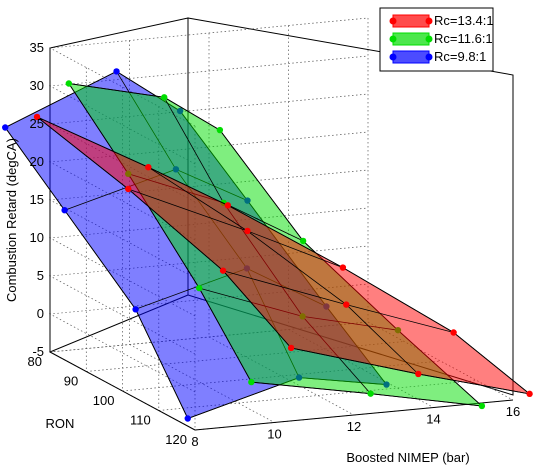 The width and height of the screenshot is (550, 471). What do you see at coordinates (37, 161) in the screenshot?
I see `z-tick-label: 20` at bounding box center [37, 161].